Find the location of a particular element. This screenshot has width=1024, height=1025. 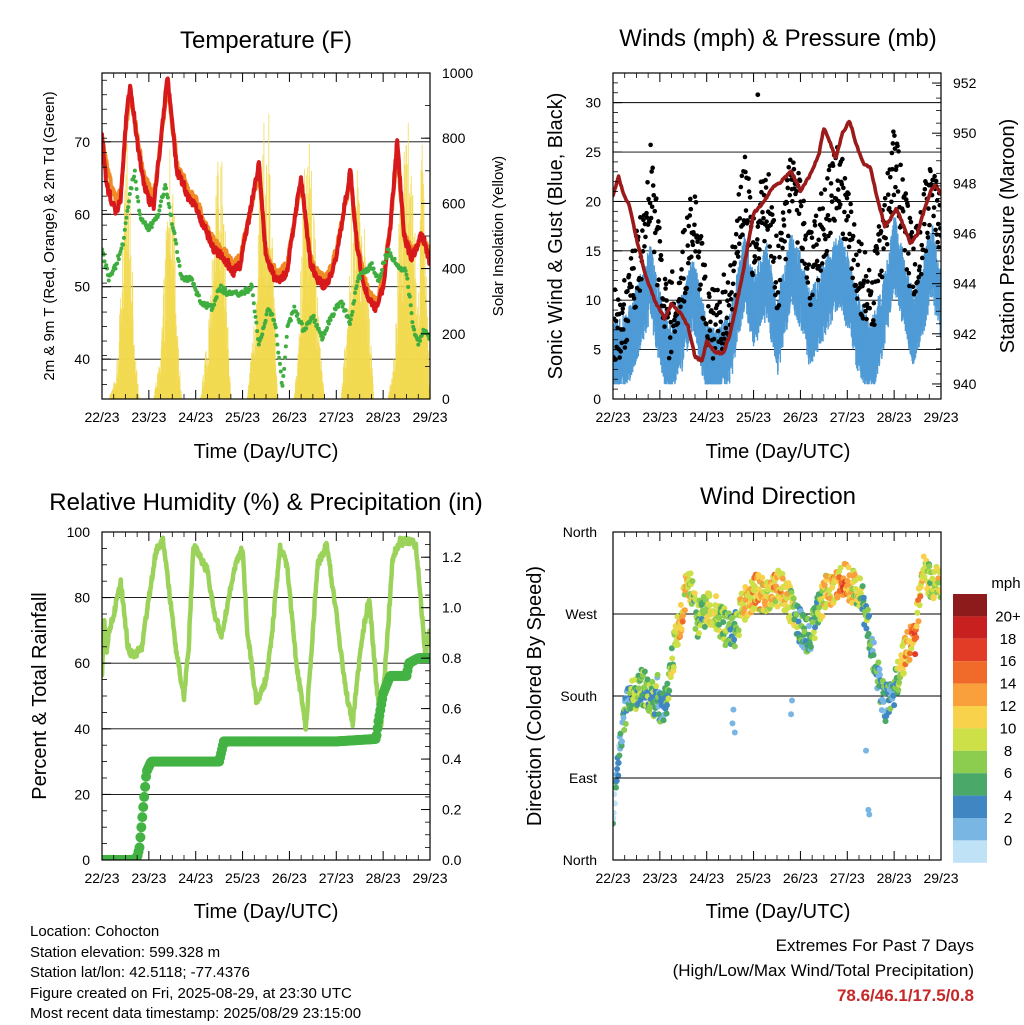

winds-left-axis-label: Sonic Wind & Gust (Blue, Black) is located at coordinates (556, 236).